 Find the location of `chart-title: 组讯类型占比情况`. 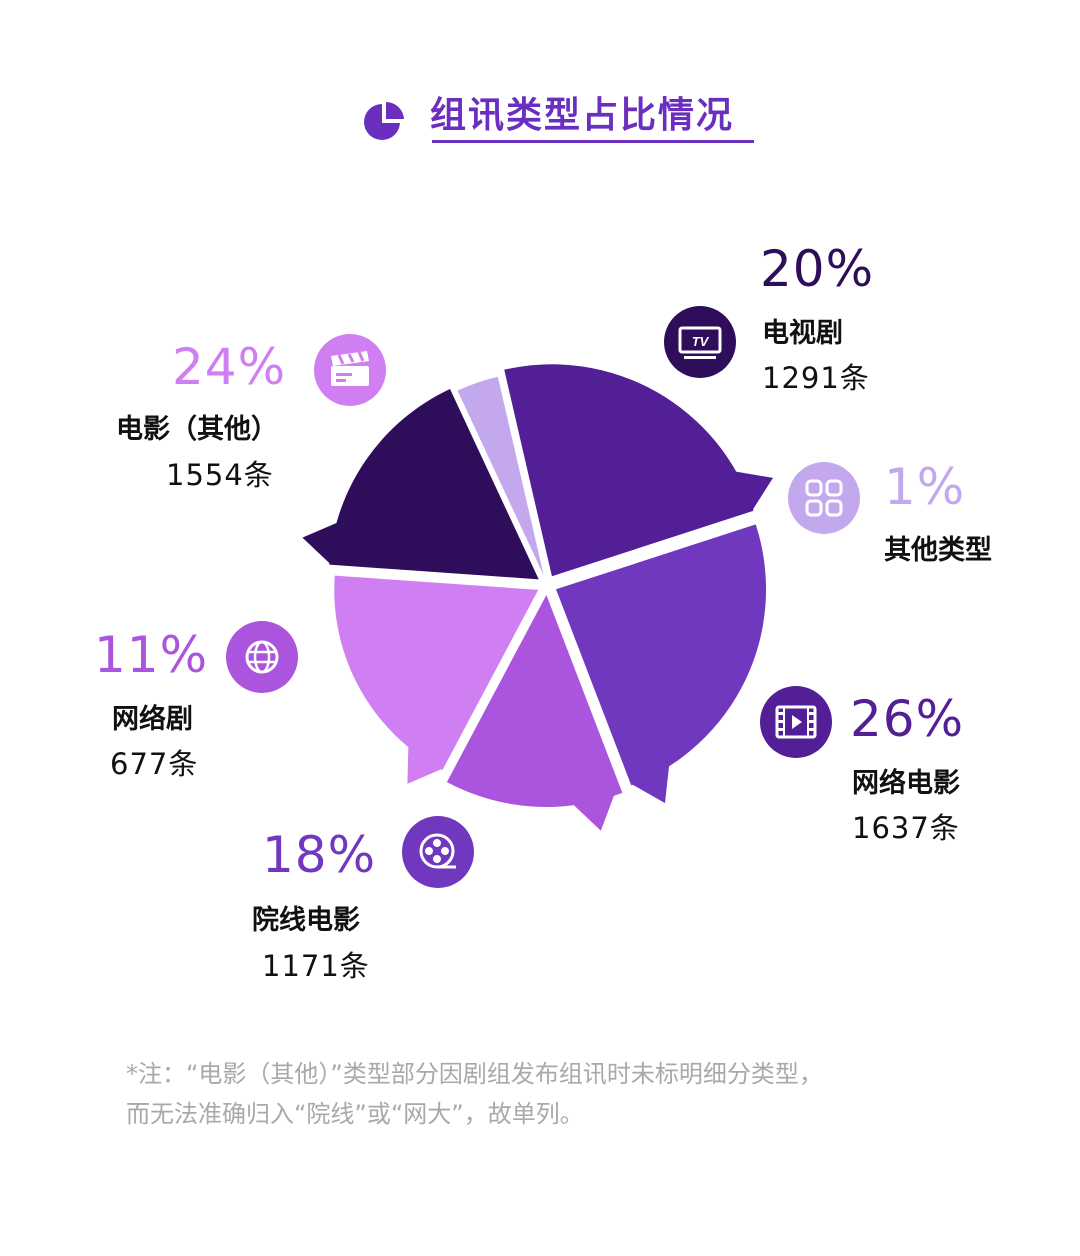

chart-title: 组讯类型占比情况 is located at coordinates (582, 115).